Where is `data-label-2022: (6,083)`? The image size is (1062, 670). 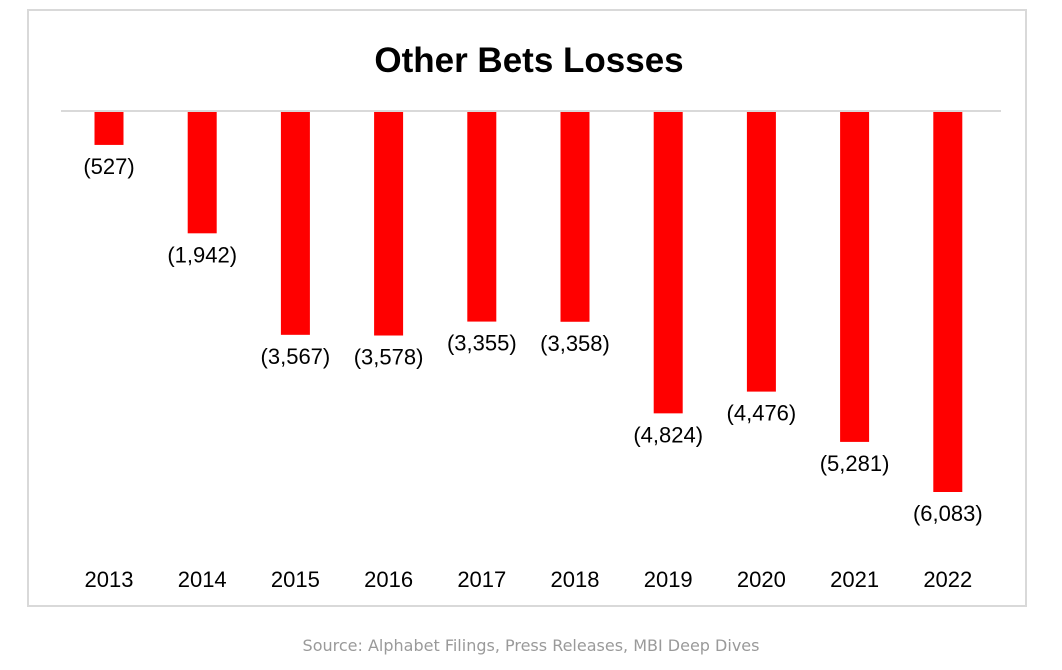
data-label-2022: (6,083) is located at coordinates (948, 513).